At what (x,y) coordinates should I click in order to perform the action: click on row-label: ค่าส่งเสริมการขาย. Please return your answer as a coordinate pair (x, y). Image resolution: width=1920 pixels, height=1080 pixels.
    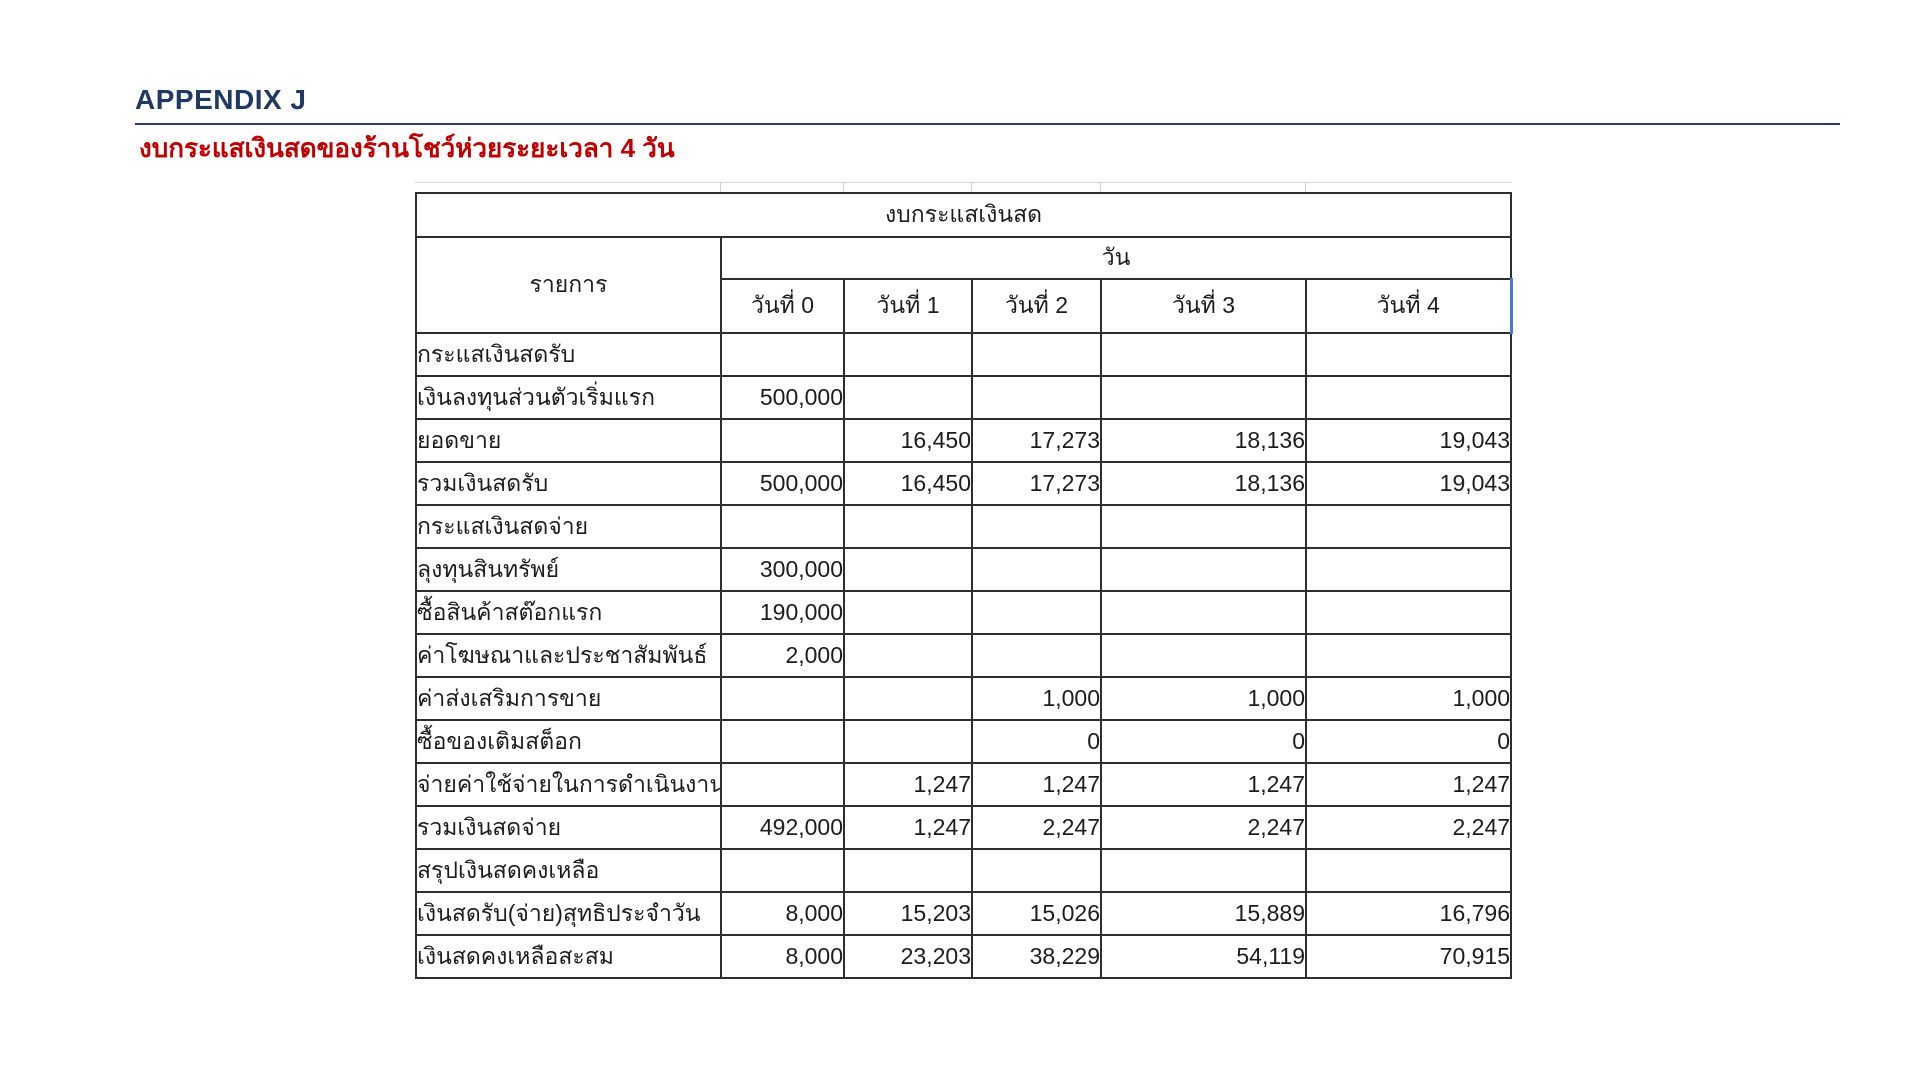
    Looking at the image, I should click on (568, 698).